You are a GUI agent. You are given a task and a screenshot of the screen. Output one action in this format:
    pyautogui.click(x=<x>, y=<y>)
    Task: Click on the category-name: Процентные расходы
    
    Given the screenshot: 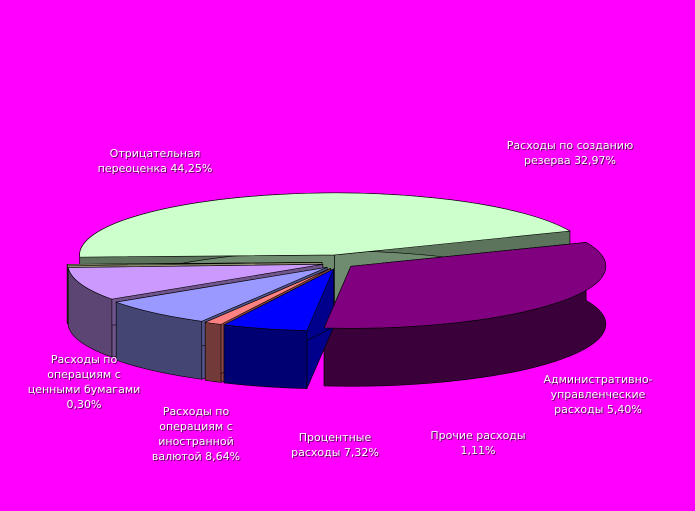 What is the action you would take?
    pyautogui.click(x=331, y=445)
    